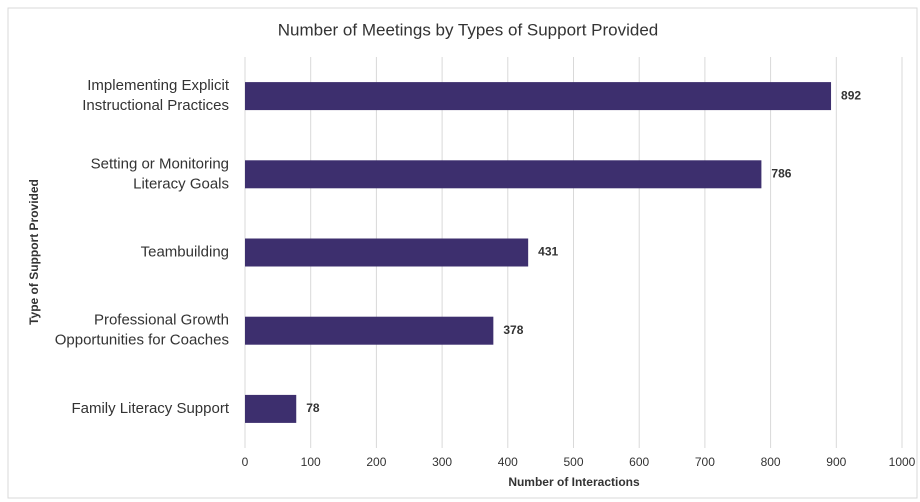 The width and height of the screenshot is (920, 502). Describe the element at coordinates (311, 462) in the screenshot. I see `x-tick-label: 100` at that location.